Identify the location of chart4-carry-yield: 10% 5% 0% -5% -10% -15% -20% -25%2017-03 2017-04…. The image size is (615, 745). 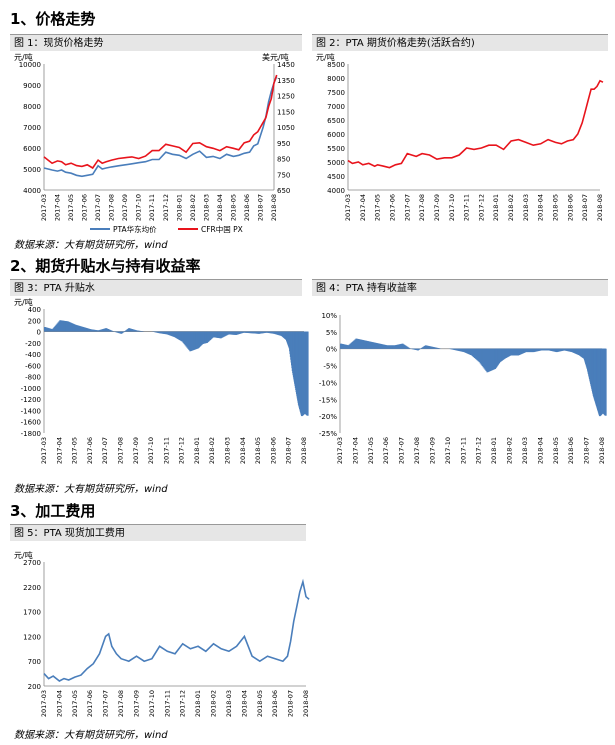
(463, 388).